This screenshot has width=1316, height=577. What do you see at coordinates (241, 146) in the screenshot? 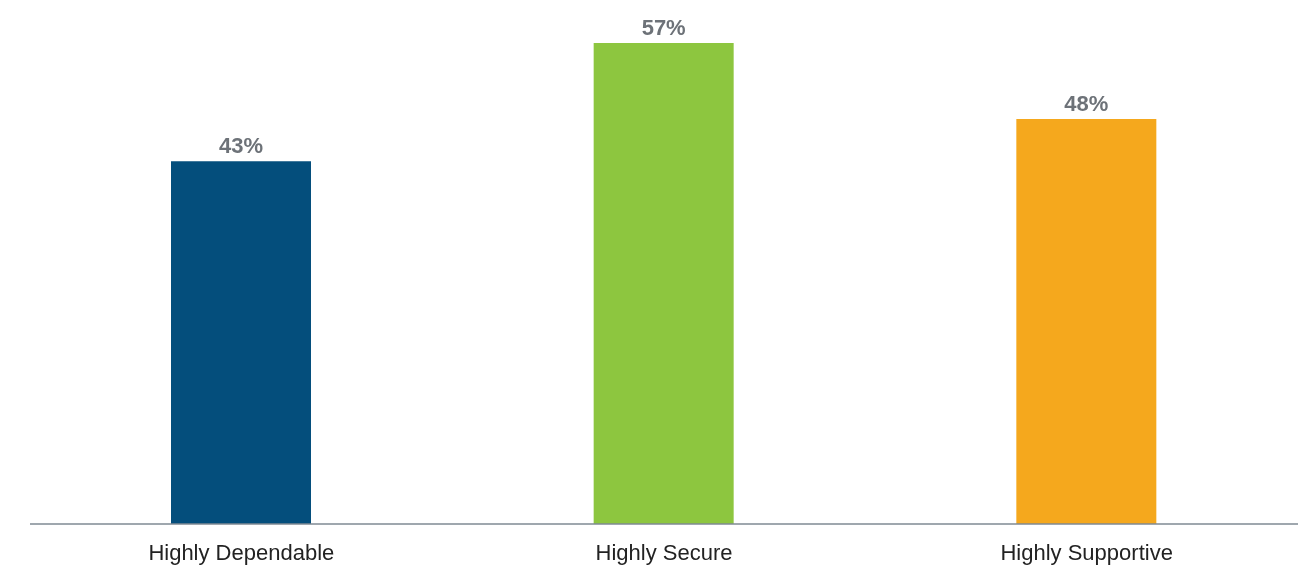
I see `data-label: 43%` at bounding box center [241, 146].